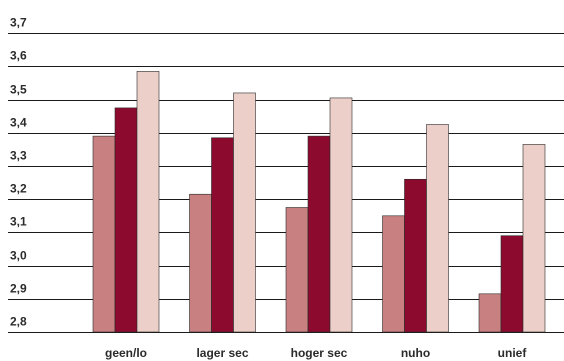 This screenshot has height=361, width=564. What do you see at coordinates (18, 189) in the screenshot?
I see `y-tick-label: 3,2` at bounding box center [18, 189].